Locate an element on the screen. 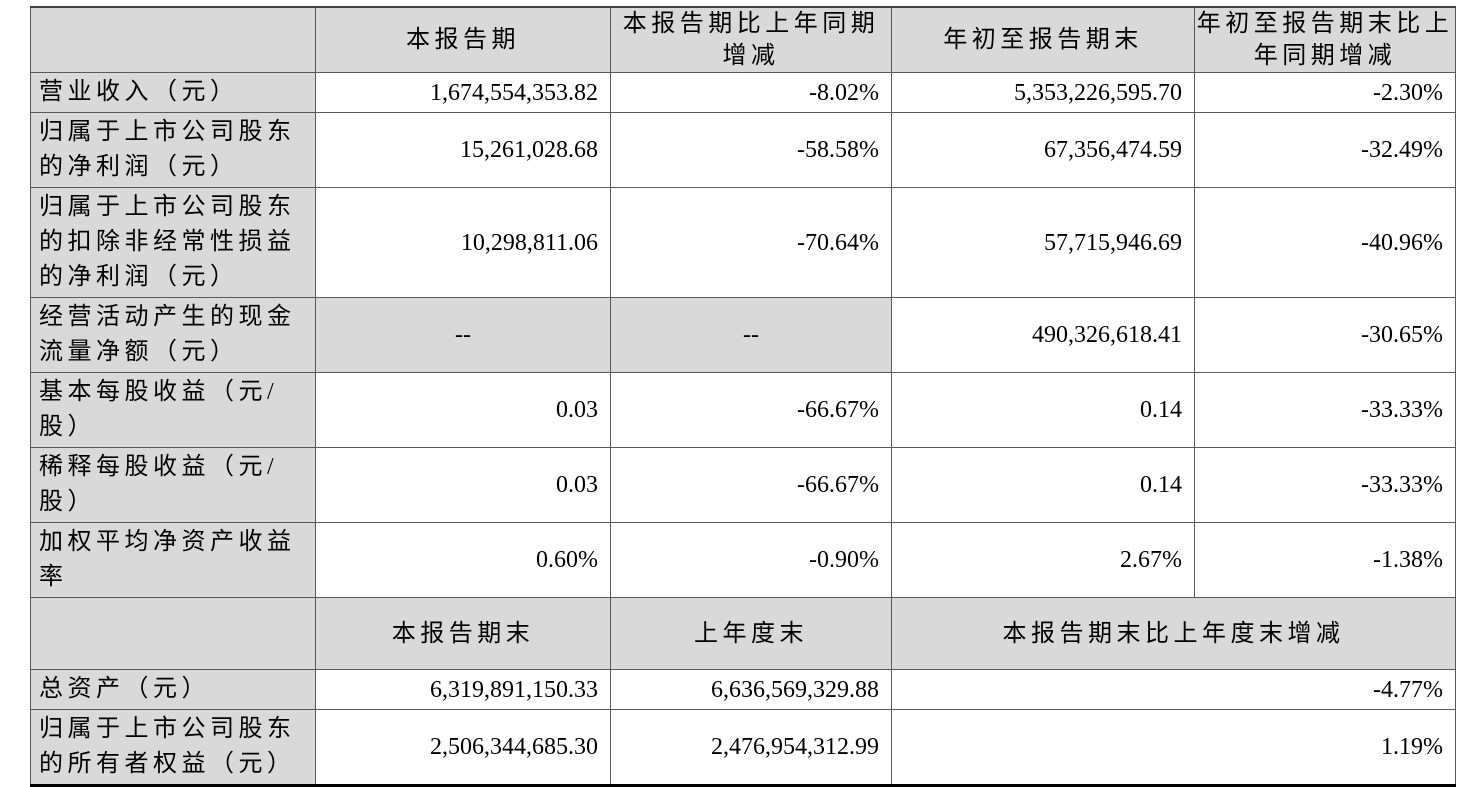 This screenshot has width=1480, height=787. row-label: 归属于上市公司股东的扣除非经常性损益的净利润（元） is located at coordinates (173, 242).